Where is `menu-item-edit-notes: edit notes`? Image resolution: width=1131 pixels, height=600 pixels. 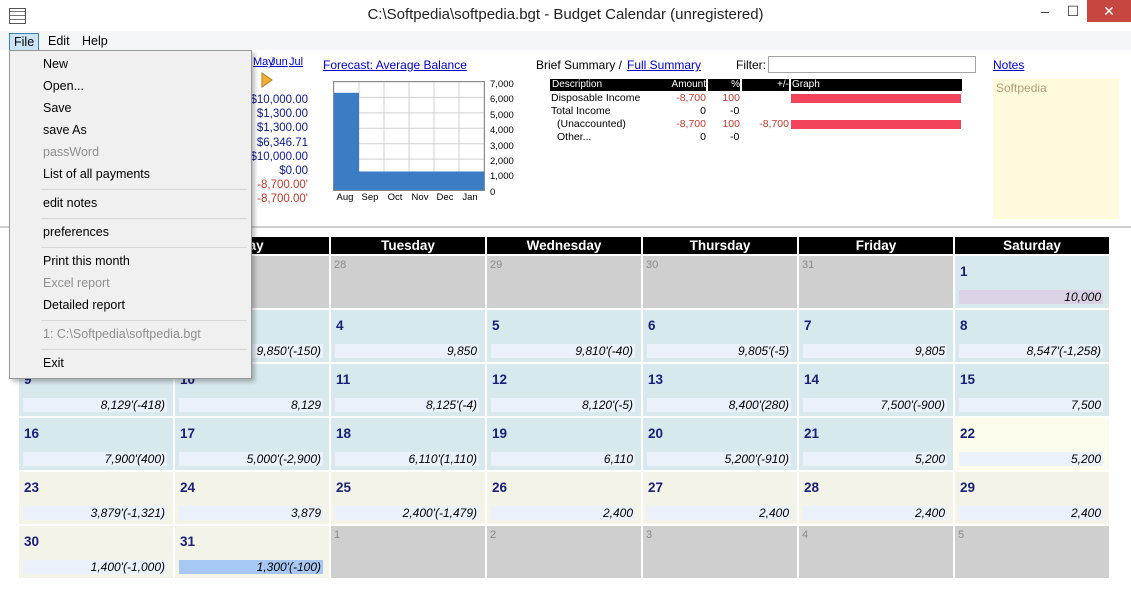 menu-item-edit-notes: edit notes is located at coordinates (70, 203).